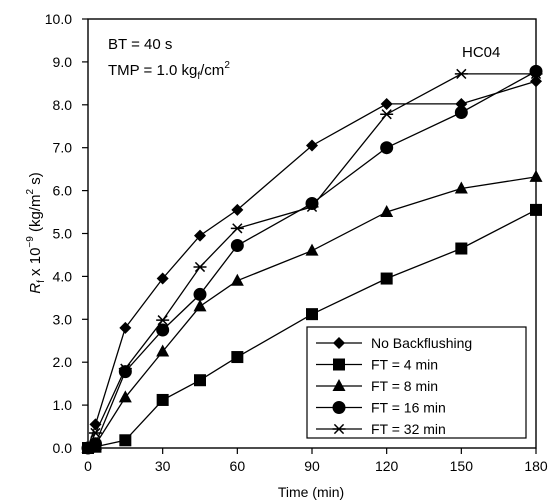 The image size is (551, 503). I want to click on x-tick-label: 60, so click(238, 466).